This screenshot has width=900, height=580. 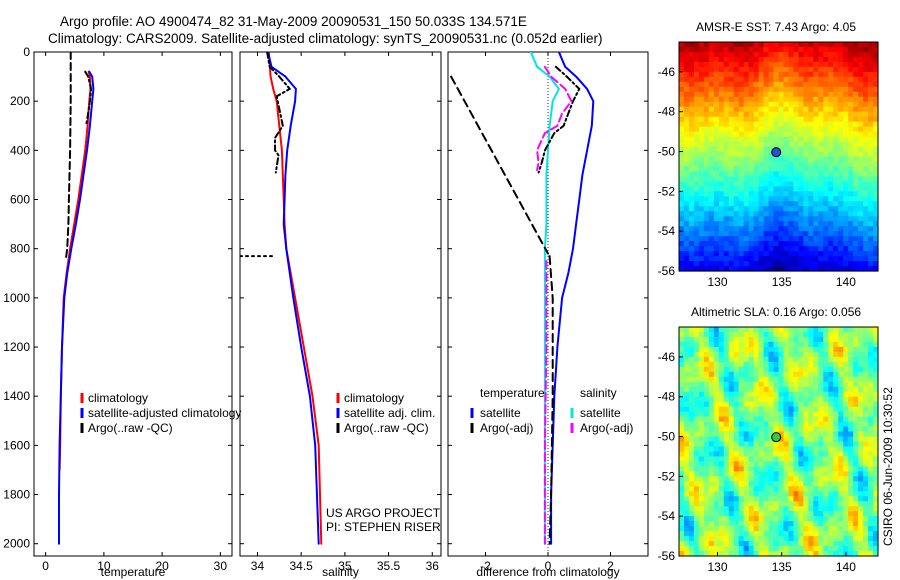 What do you see at coordinates (667, 437) in the screenshot?
I see `sla_map-ytick-label: -50` at bounding box center [667, 437].